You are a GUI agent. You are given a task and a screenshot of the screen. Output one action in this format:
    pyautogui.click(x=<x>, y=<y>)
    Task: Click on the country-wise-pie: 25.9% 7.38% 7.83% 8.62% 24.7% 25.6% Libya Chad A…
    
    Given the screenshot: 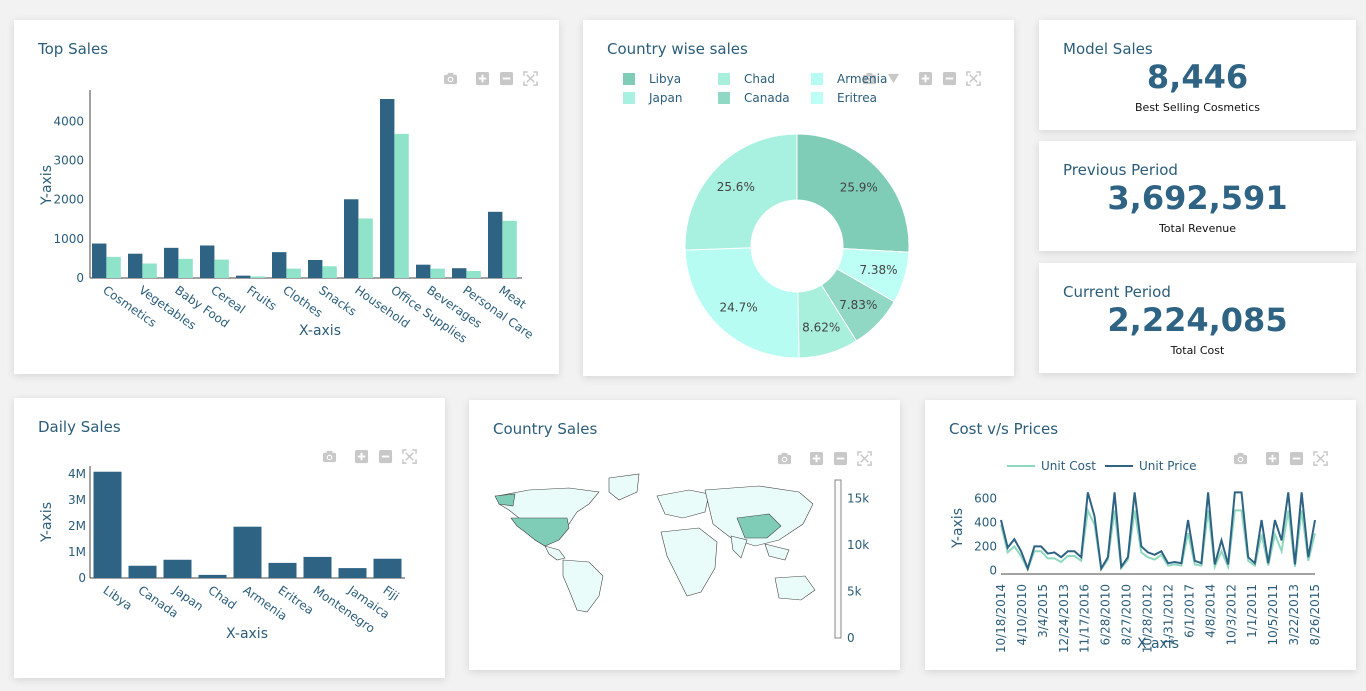 What is the action you would take?
    pyautogui.click(x=766, y=215)
    